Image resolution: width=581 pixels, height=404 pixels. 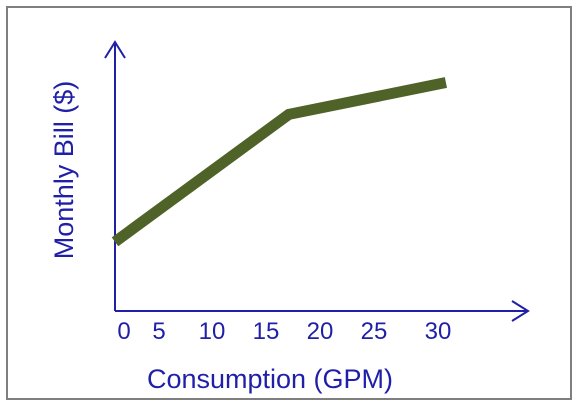 I want to click on x-tick-label: 0, so click(x=123, y=331).